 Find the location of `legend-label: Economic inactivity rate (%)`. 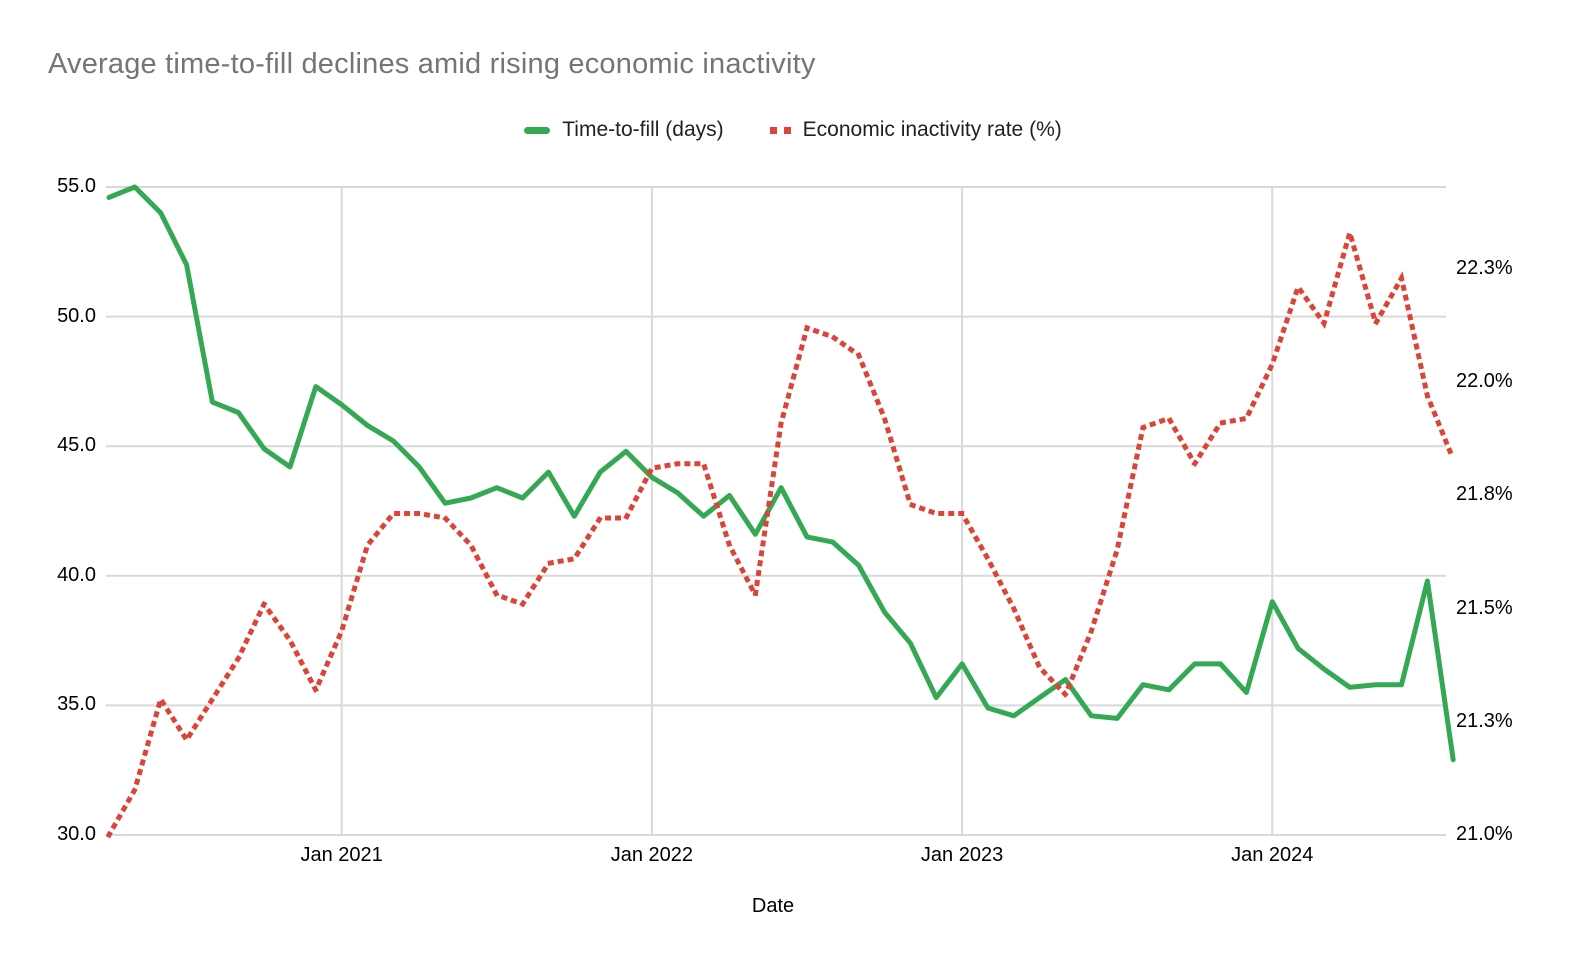

legend-label: Economic inactivity rate (%) is located at coordinates (932, 129).